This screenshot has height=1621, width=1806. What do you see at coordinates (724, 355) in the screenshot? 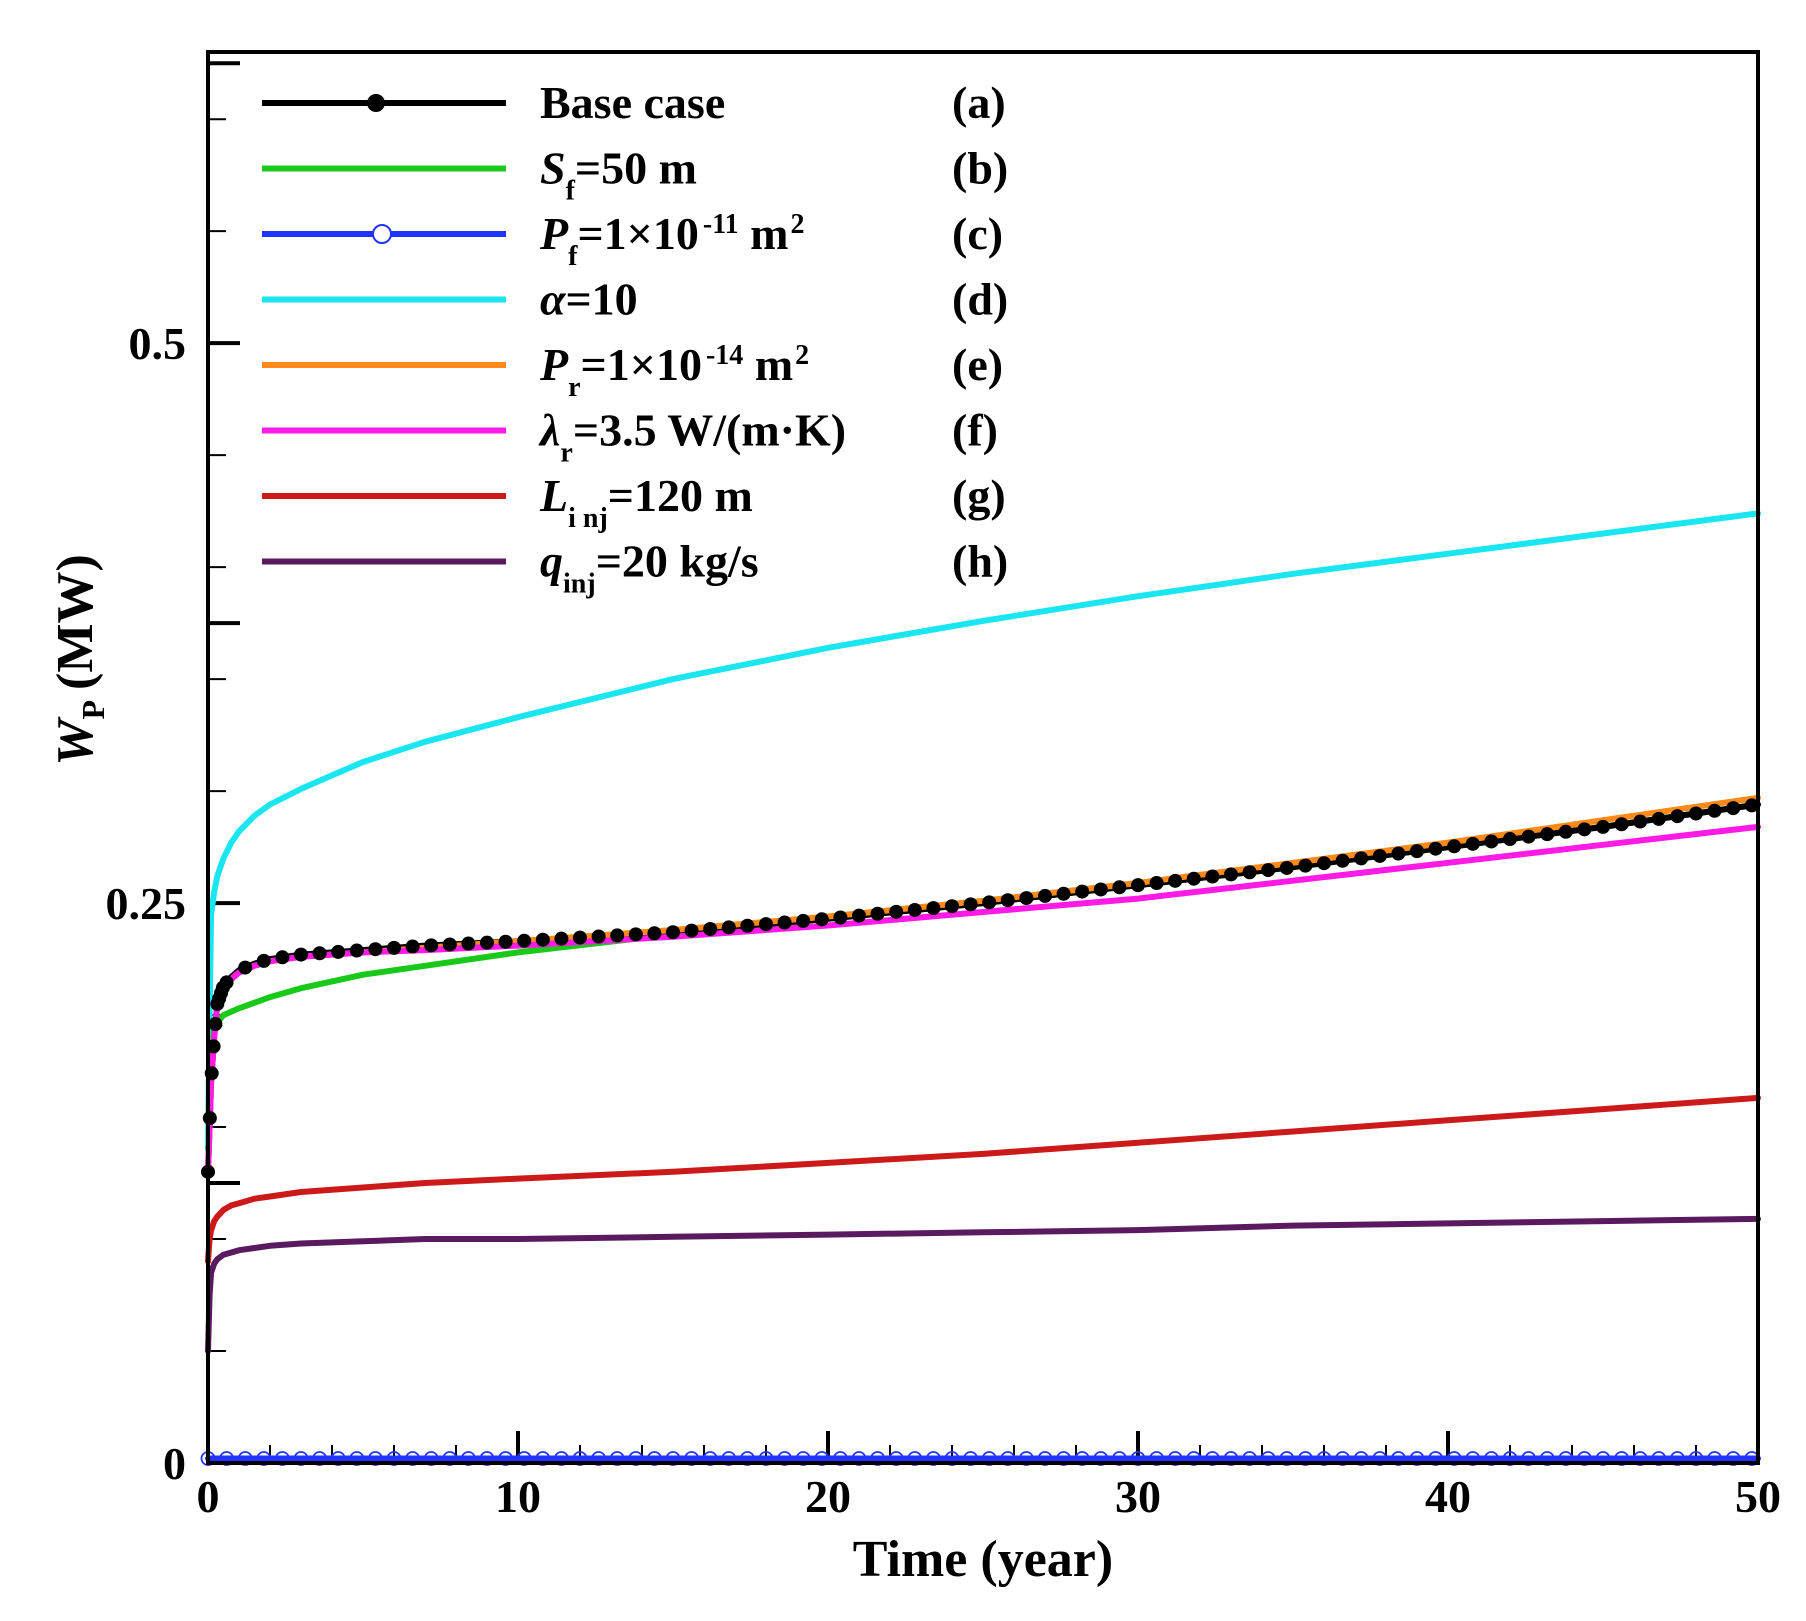
I see `legend-label-sup: -14` at bounding box center [724, 355].